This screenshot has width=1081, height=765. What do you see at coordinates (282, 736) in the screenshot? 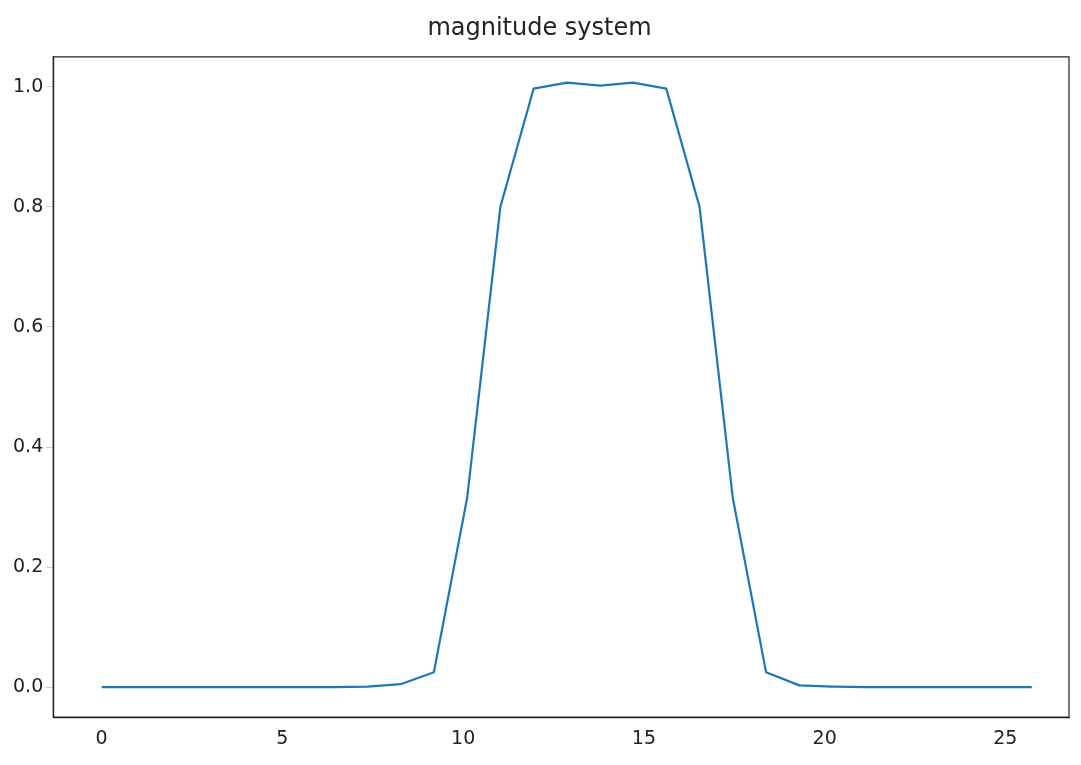
I see `x-tick-label: 5` at bounding box center [282, 736].